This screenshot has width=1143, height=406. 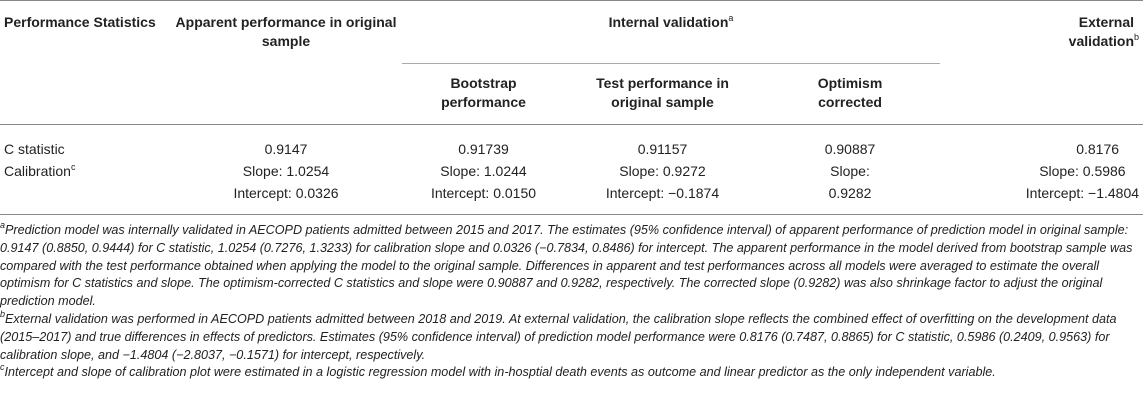 What do you see at coordinates (662, 149) in the screenshot?
I see `cell: 0.91157` at bounding box center [662, 149].